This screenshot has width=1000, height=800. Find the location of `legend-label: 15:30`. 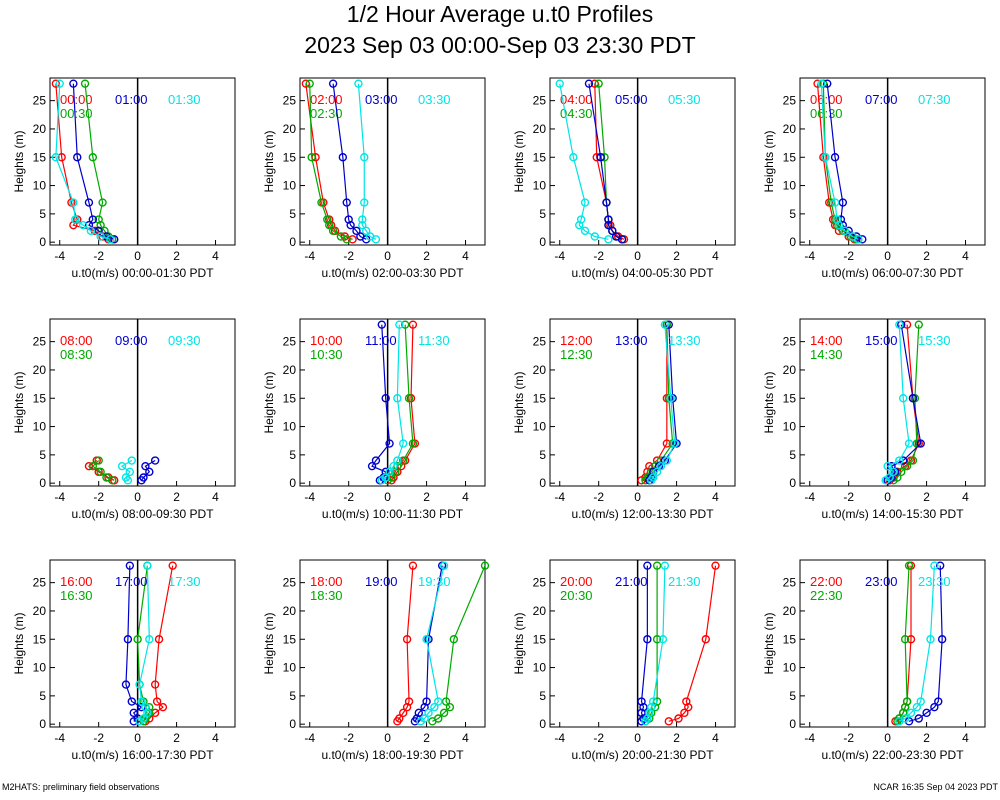

legend-label: 15:30 is located at coordinates (934, 340).